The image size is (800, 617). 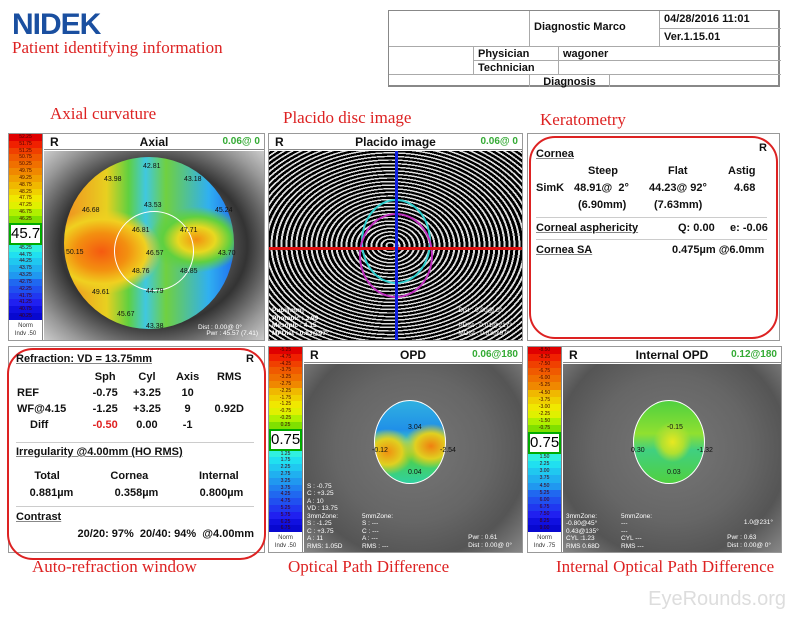 I want to click on table-cell: REF, so click(x=28, y=393).